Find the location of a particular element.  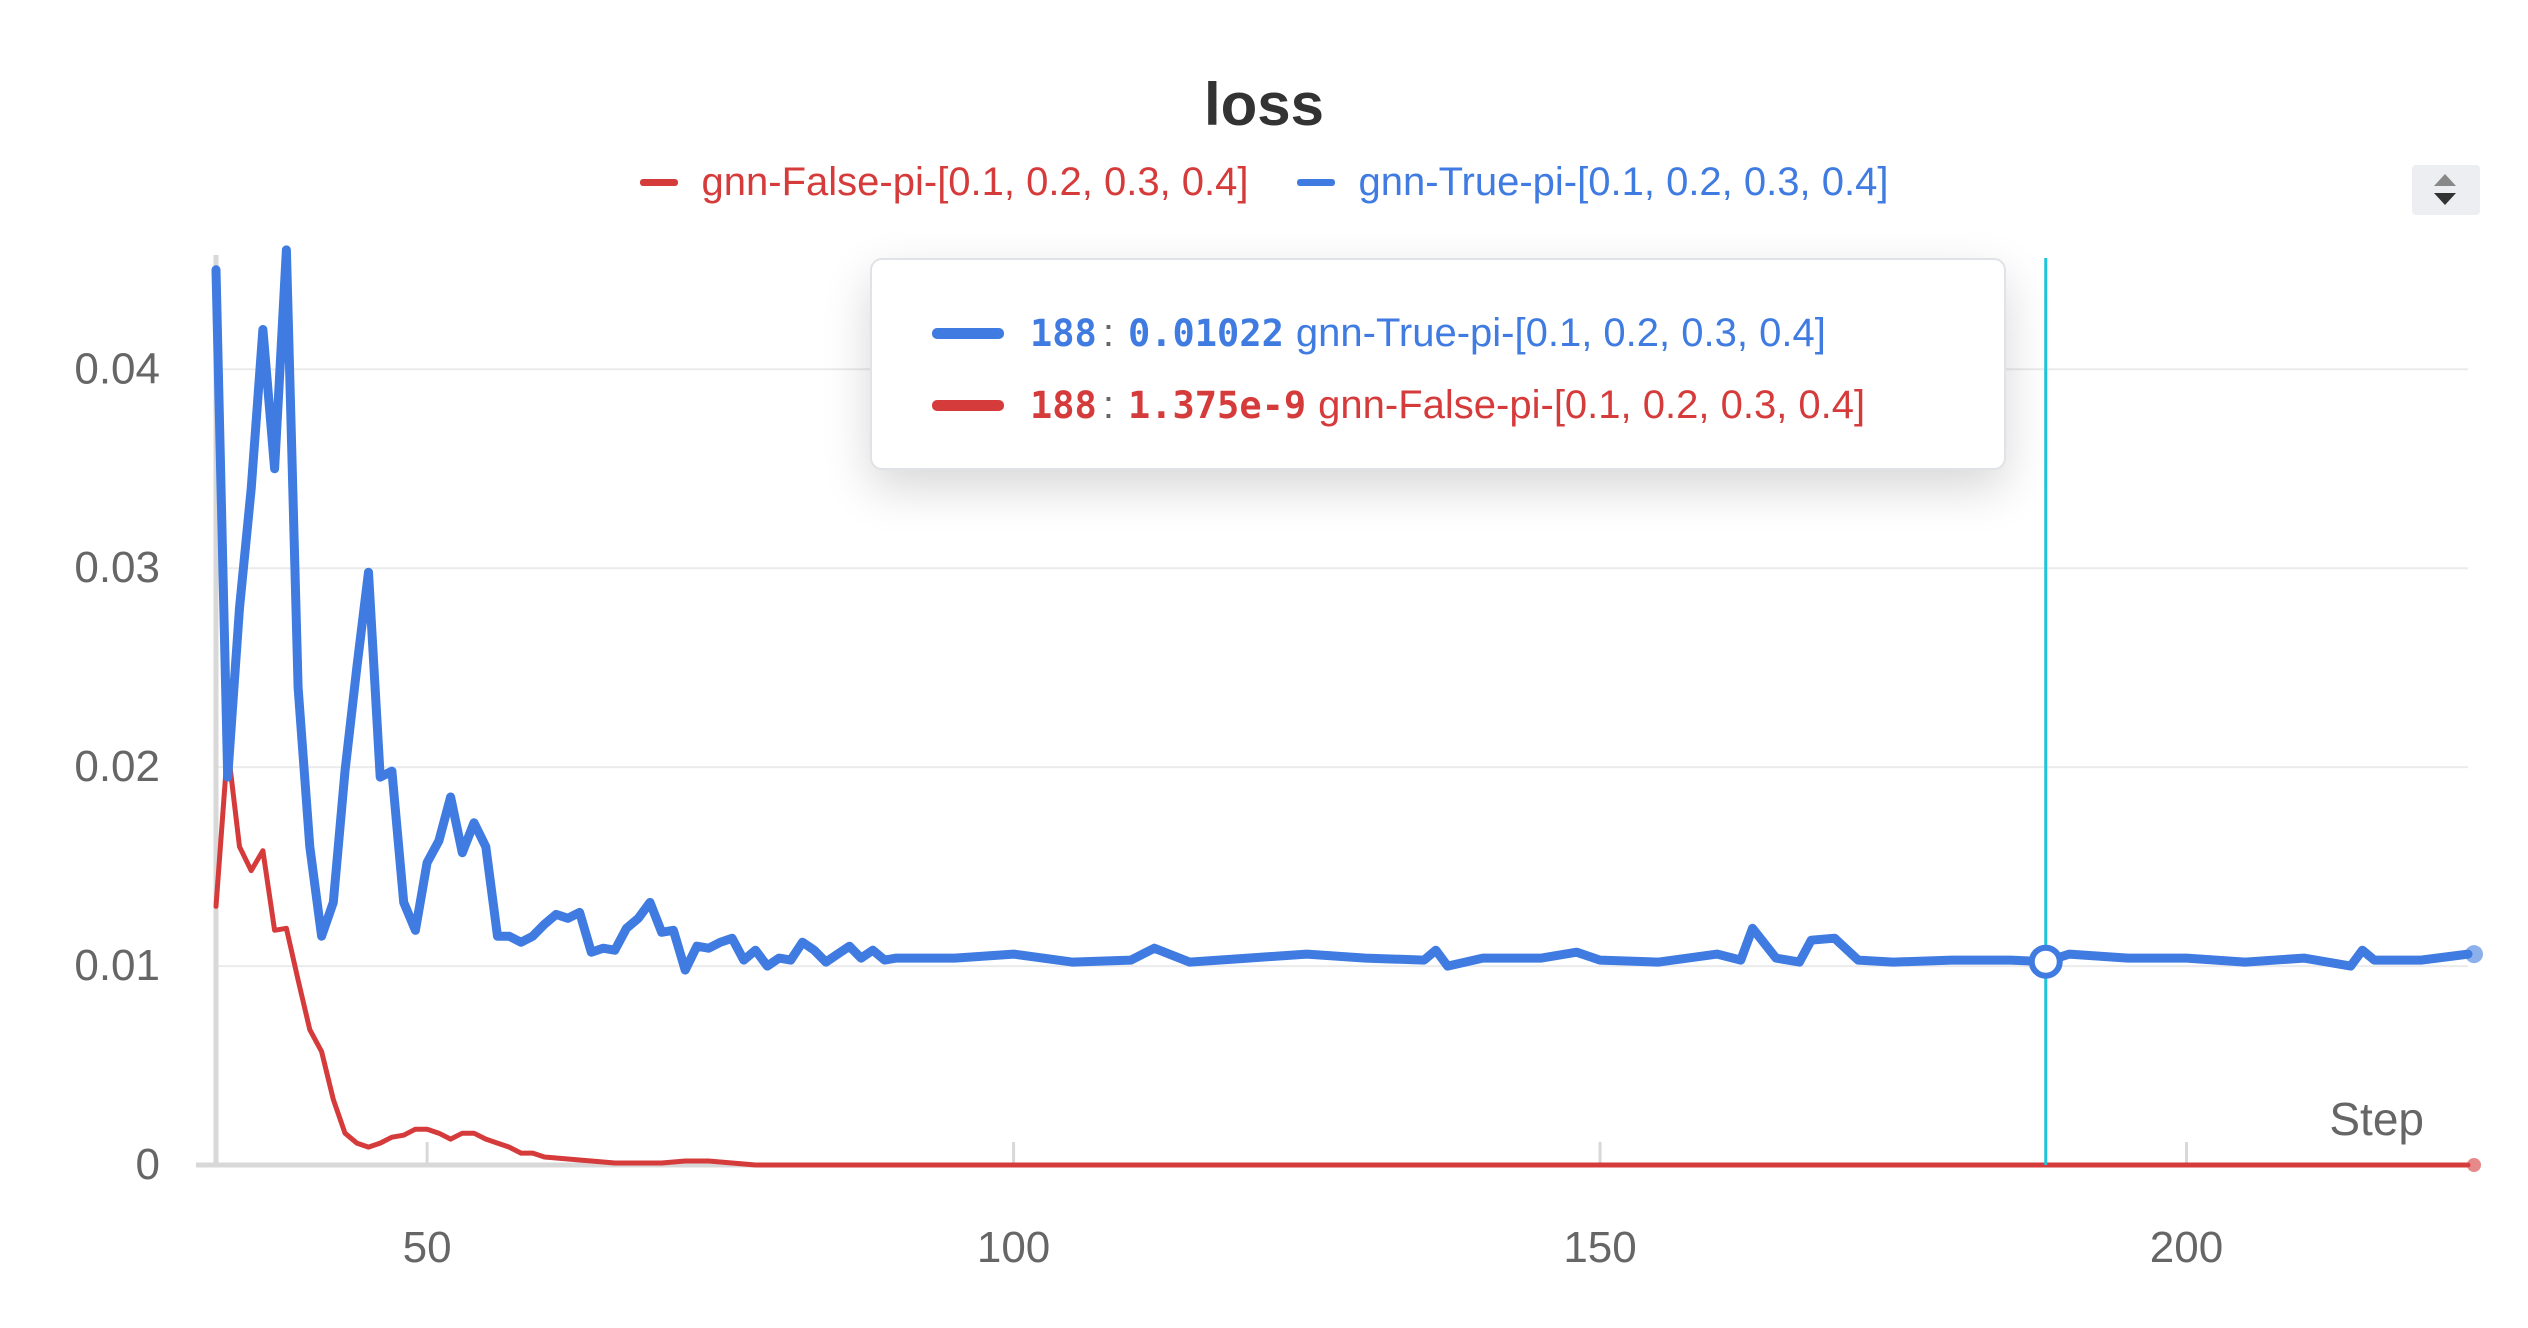

caret-up-icon is located at coordinates (2445, 180).